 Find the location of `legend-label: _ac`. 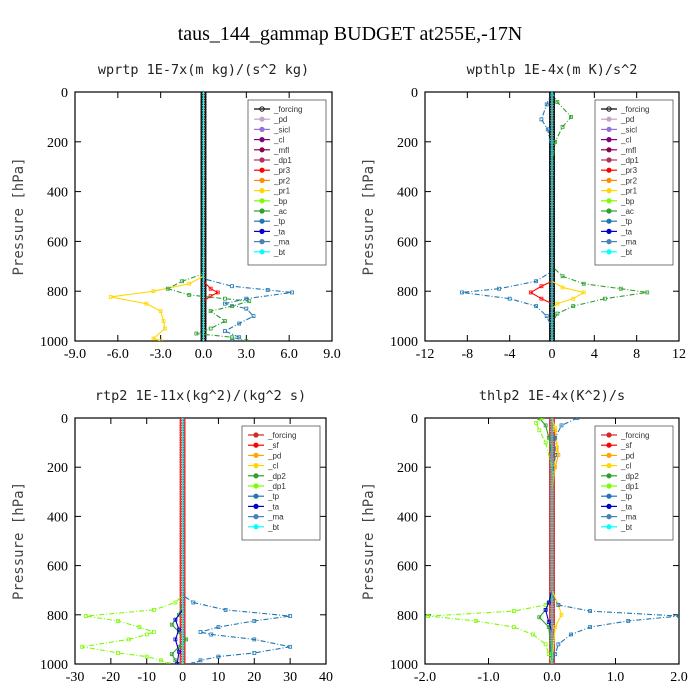

legend-label: _ac is located at coordinates (627, 211).